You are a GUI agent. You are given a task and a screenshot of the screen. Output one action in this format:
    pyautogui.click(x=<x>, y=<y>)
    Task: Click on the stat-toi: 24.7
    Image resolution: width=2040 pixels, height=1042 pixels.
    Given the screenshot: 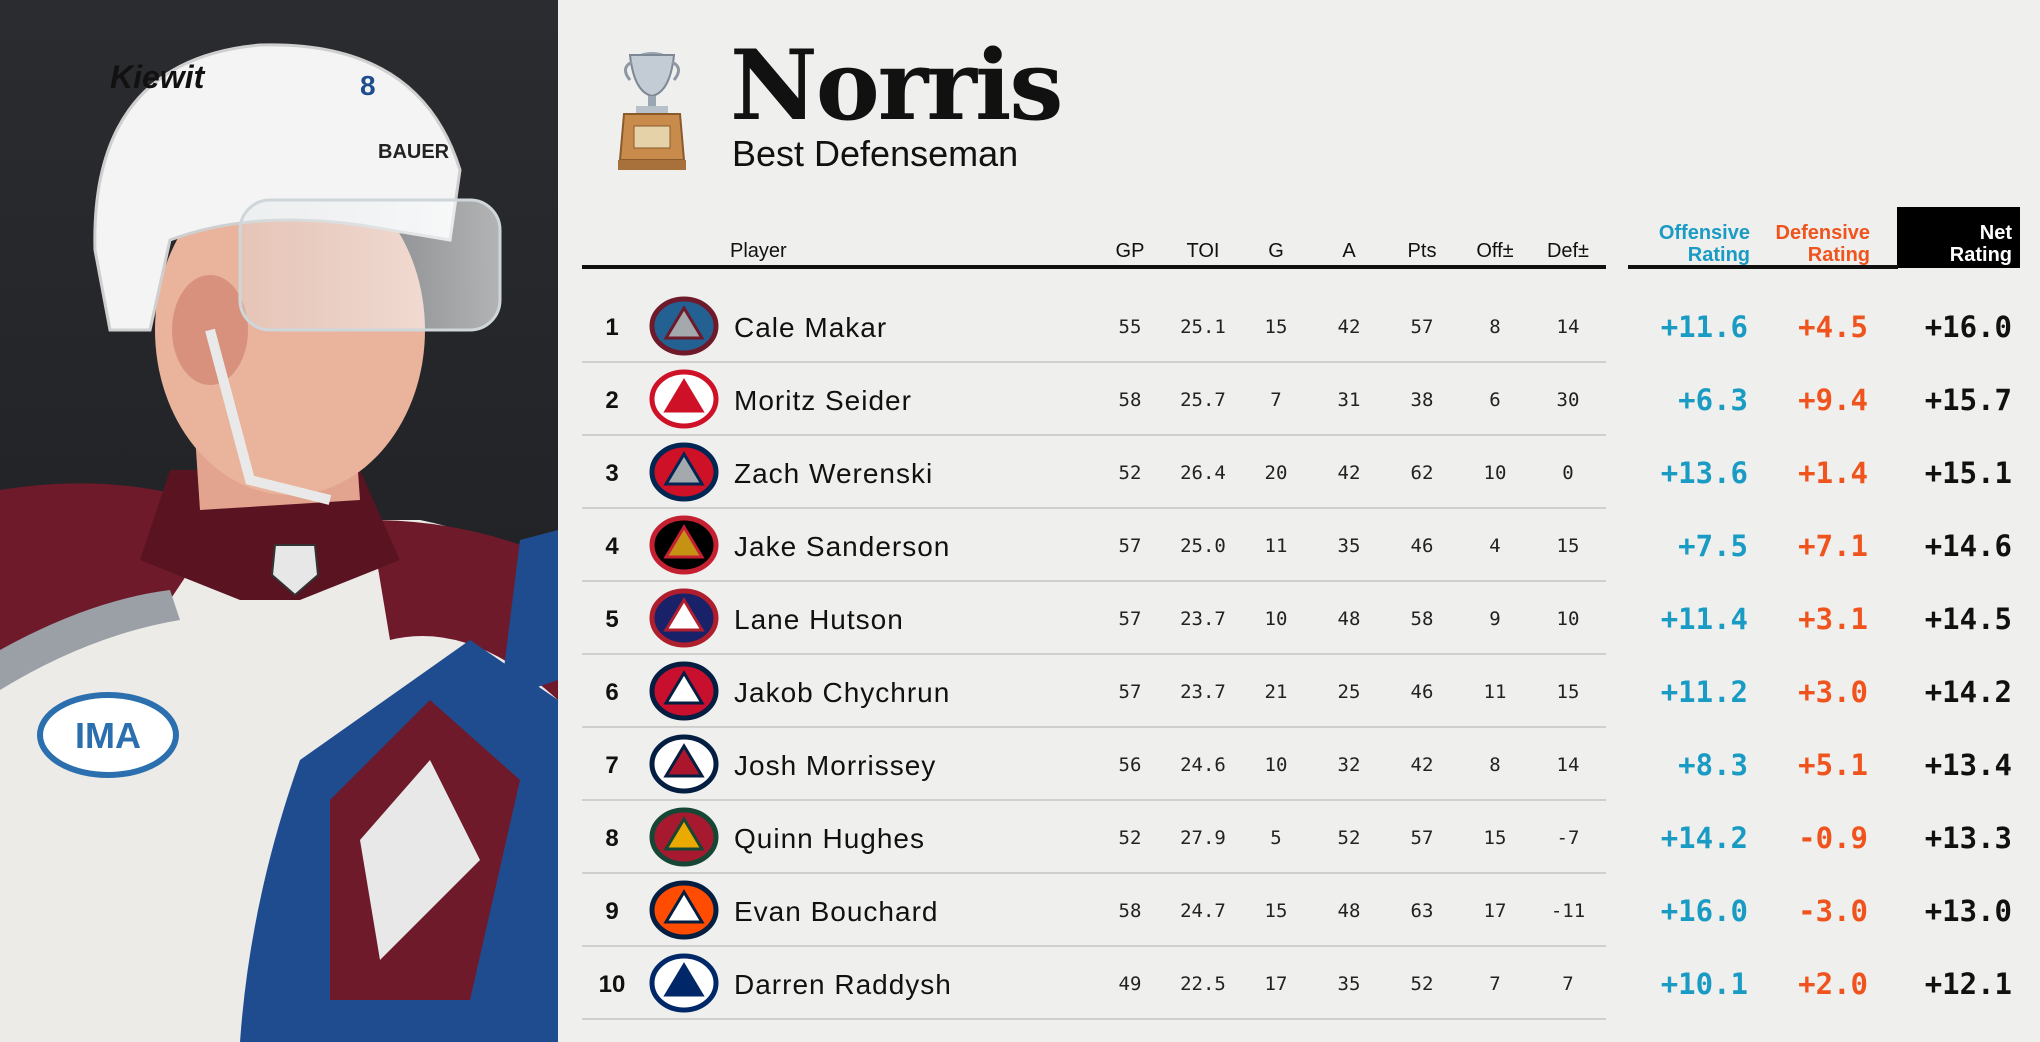 What is the action you would take?
    pyautogui.click(x=1203, y=911)
    